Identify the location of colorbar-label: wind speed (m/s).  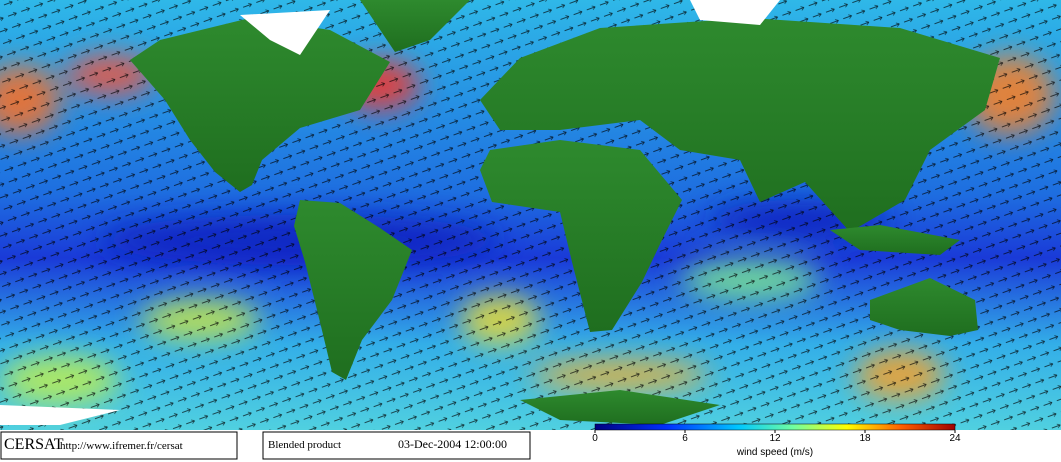
(774, 452).